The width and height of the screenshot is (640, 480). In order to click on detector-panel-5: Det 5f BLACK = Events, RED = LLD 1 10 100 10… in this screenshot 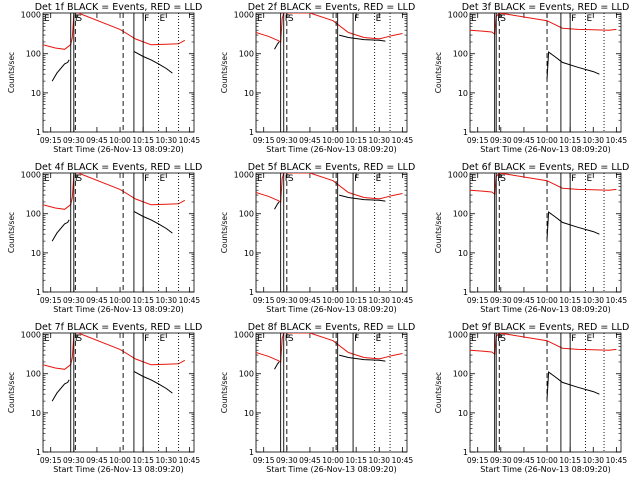, I will do `click(317, 238)`.